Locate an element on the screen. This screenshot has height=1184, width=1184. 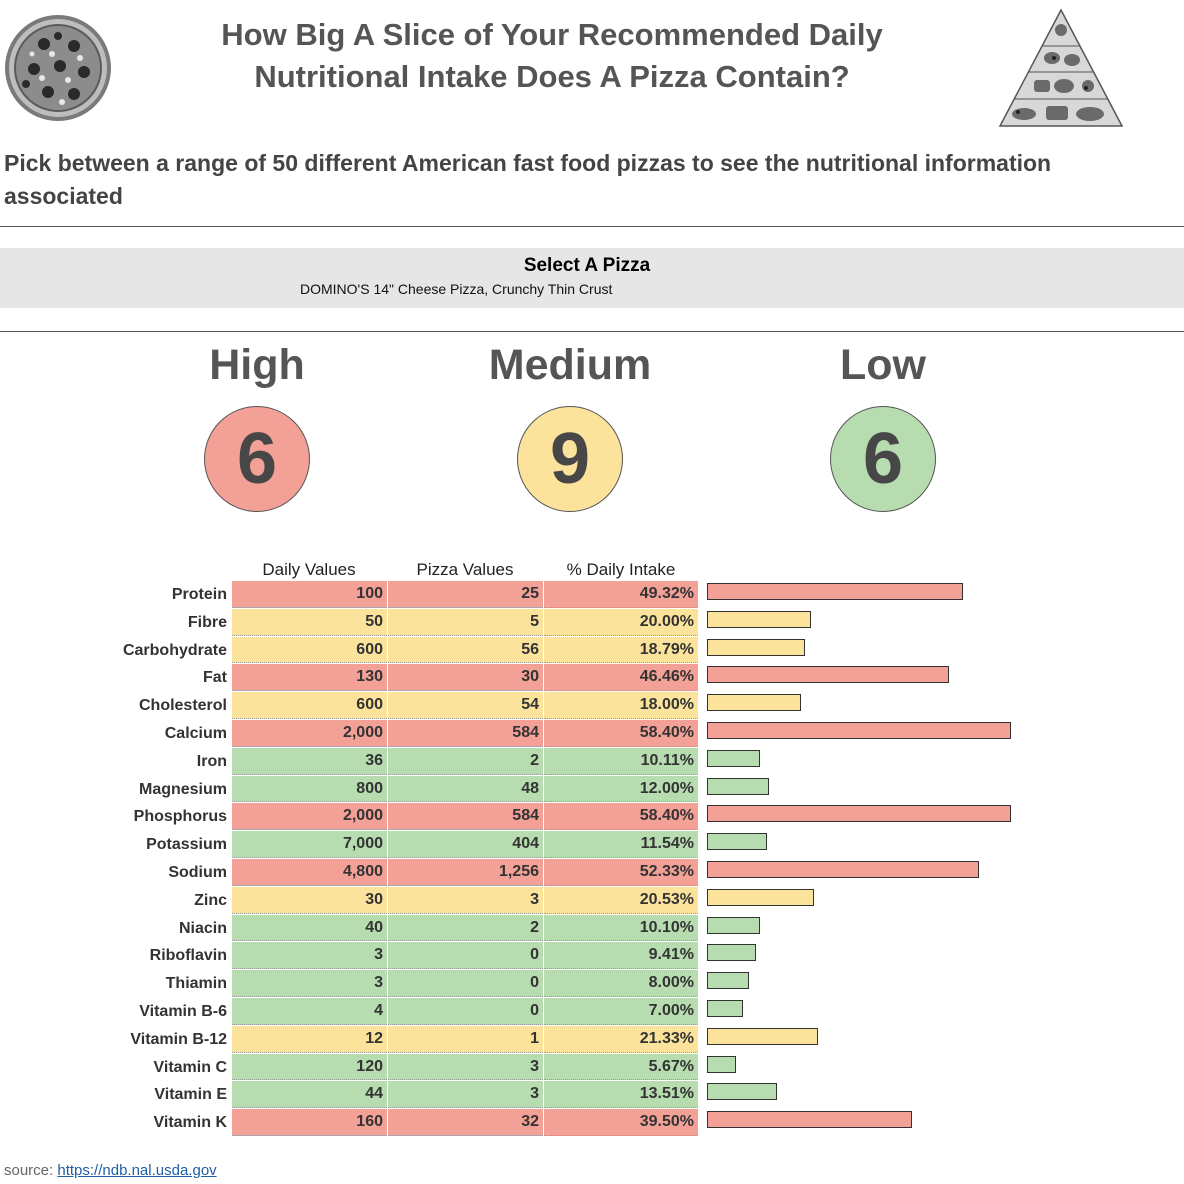
daily-value-cell: 100 is located at coordinates (309, 594).